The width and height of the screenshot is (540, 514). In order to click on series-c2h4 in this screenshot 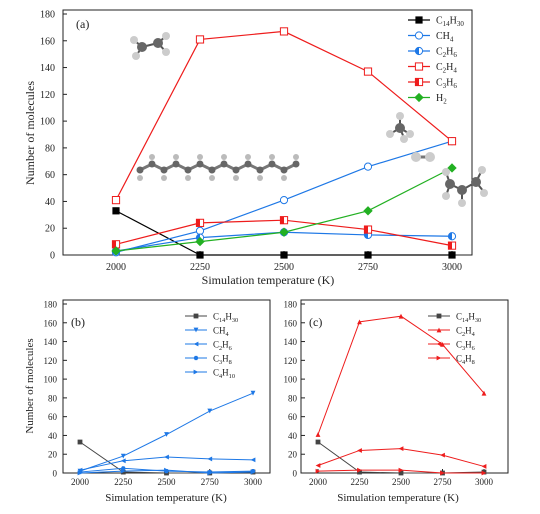, I will do `click(401, 375)`.